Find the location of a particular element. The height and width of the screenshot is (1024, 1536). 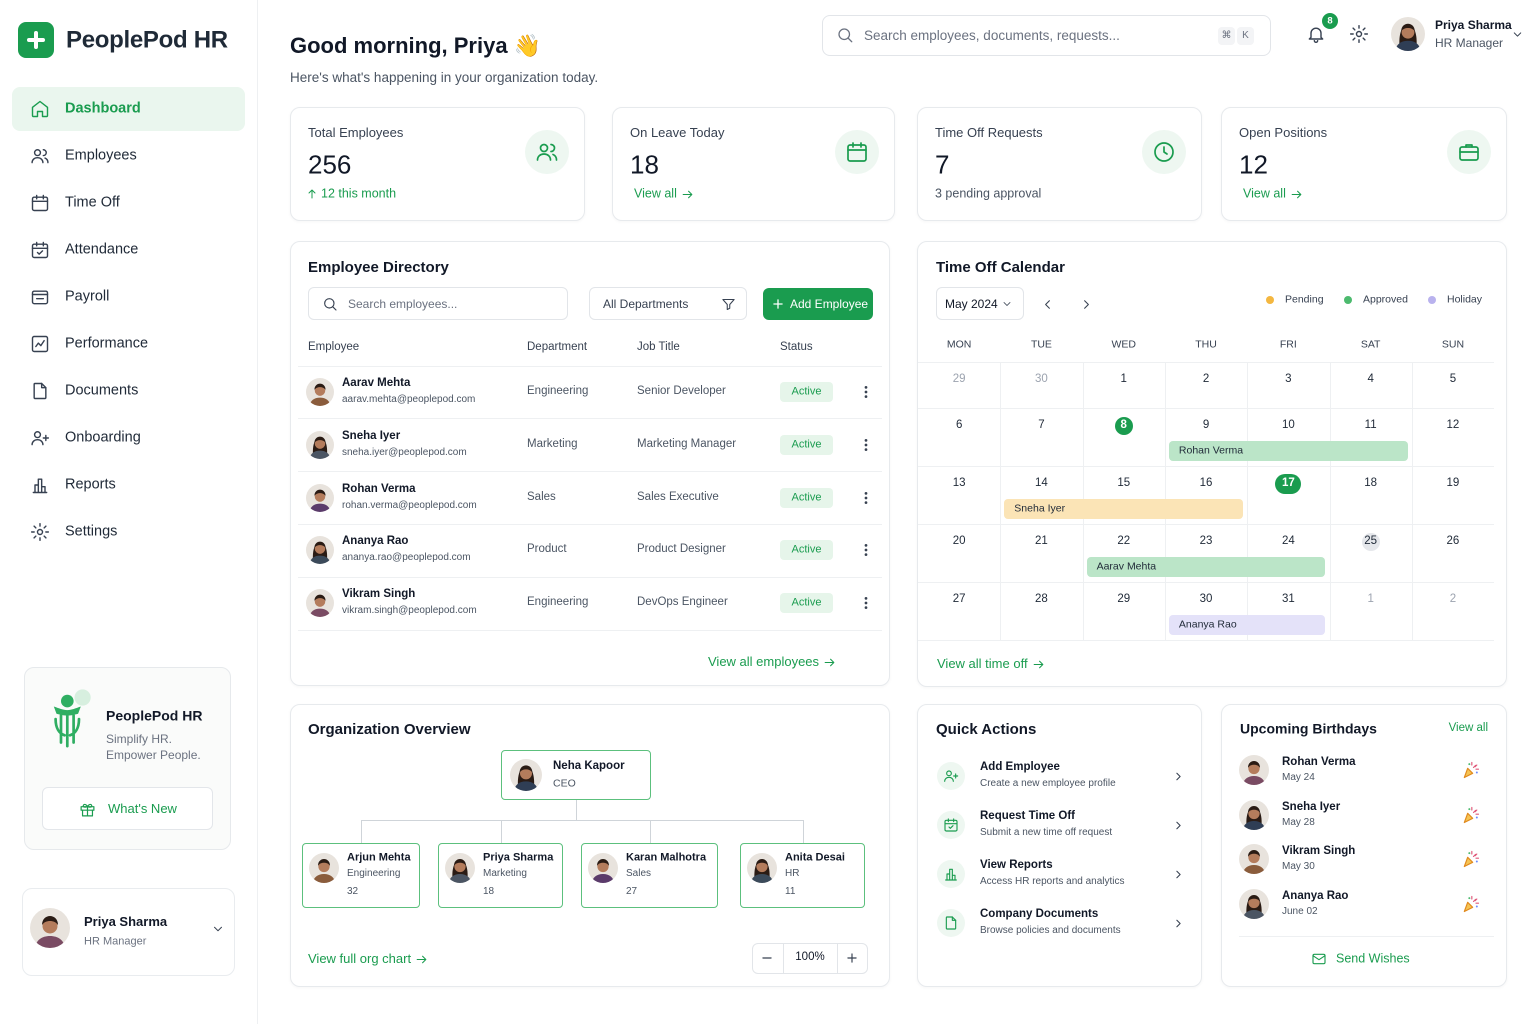

nav-item: Performance is located at coordinates (107, 343).